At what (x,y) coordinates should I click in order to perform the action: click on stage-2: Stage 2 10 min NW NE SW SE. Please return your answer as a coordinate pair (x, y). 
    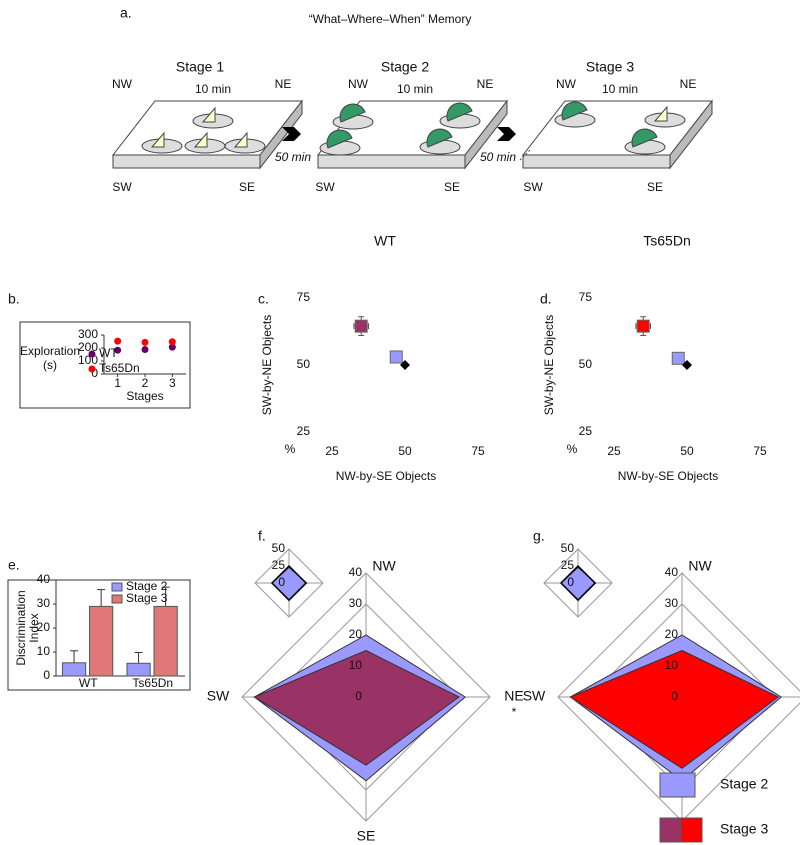
    Looking at the image, I should click on (412, 126).